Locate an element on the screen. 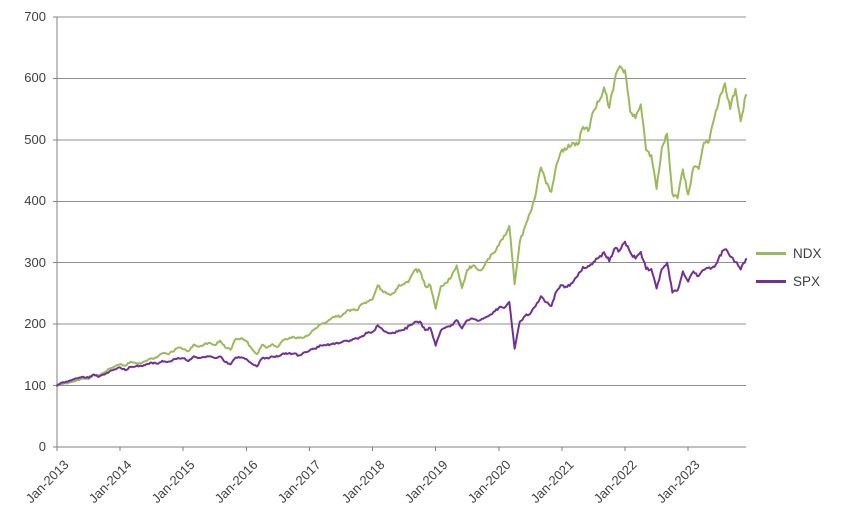 This screenshot has height=525, width=849. y-axis-label-0: 0 is located at coordinates (42, 446).